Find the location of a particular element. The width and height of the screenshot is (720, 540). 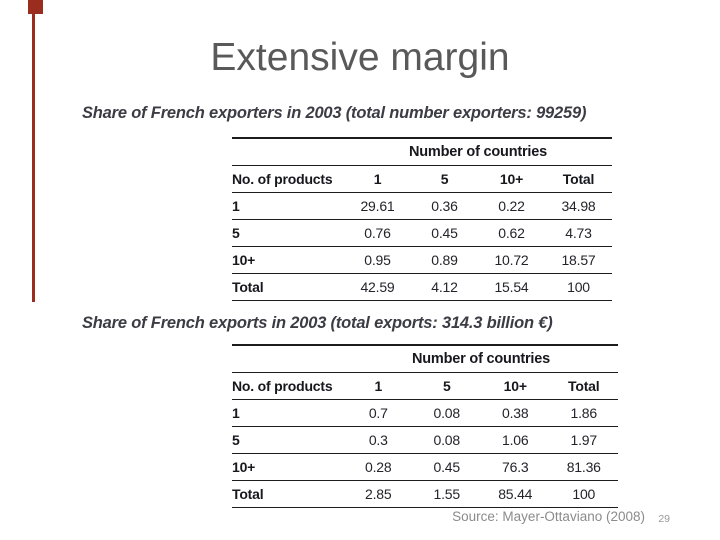

cell-value: 85.44 is located at coordinates (515, 494).